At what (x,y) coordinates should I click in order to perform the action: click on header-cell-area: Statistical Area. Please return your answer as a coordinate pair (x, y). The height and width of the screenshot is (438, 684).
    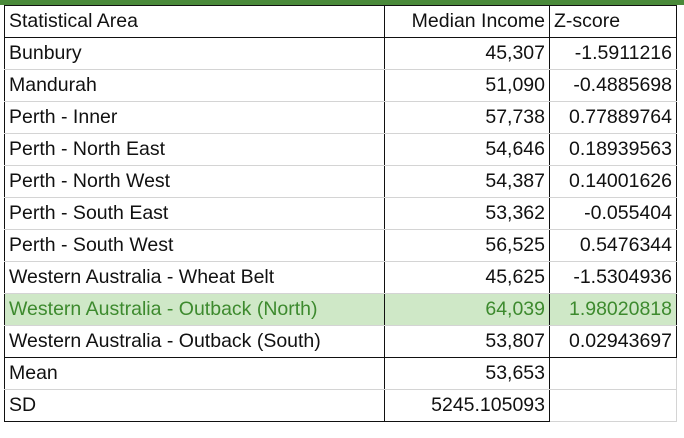
    Looking at the image, I should click on (194, 21).